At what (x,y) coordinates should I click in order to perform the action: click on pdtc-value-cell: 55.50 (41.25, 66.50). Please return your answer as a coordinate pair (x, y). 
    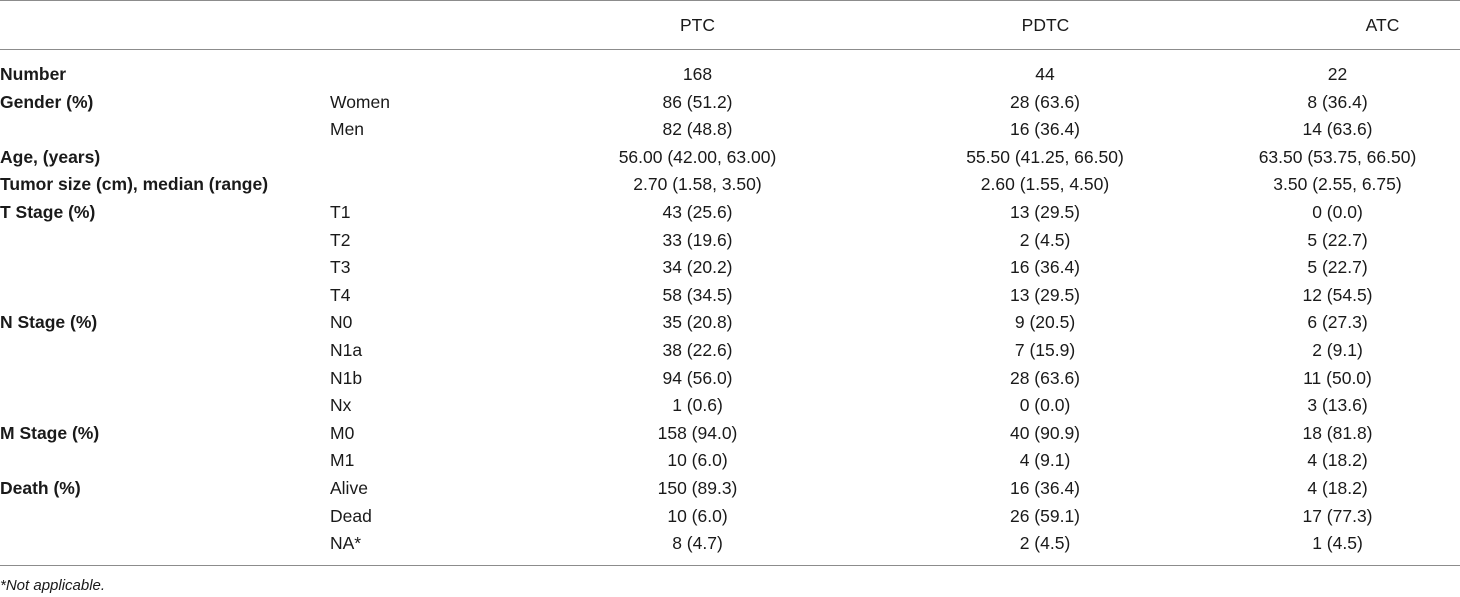
    Looking at the image, I should click on (1045, 156).